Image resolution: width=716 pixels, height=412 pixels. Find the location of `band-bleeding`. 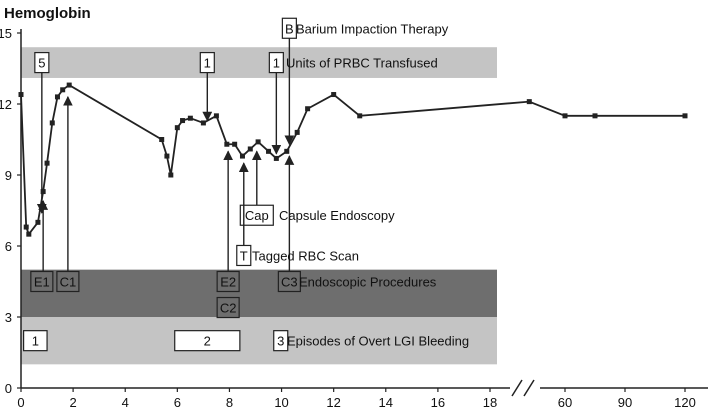

band-bleeding is located at coordinates (259, 341).